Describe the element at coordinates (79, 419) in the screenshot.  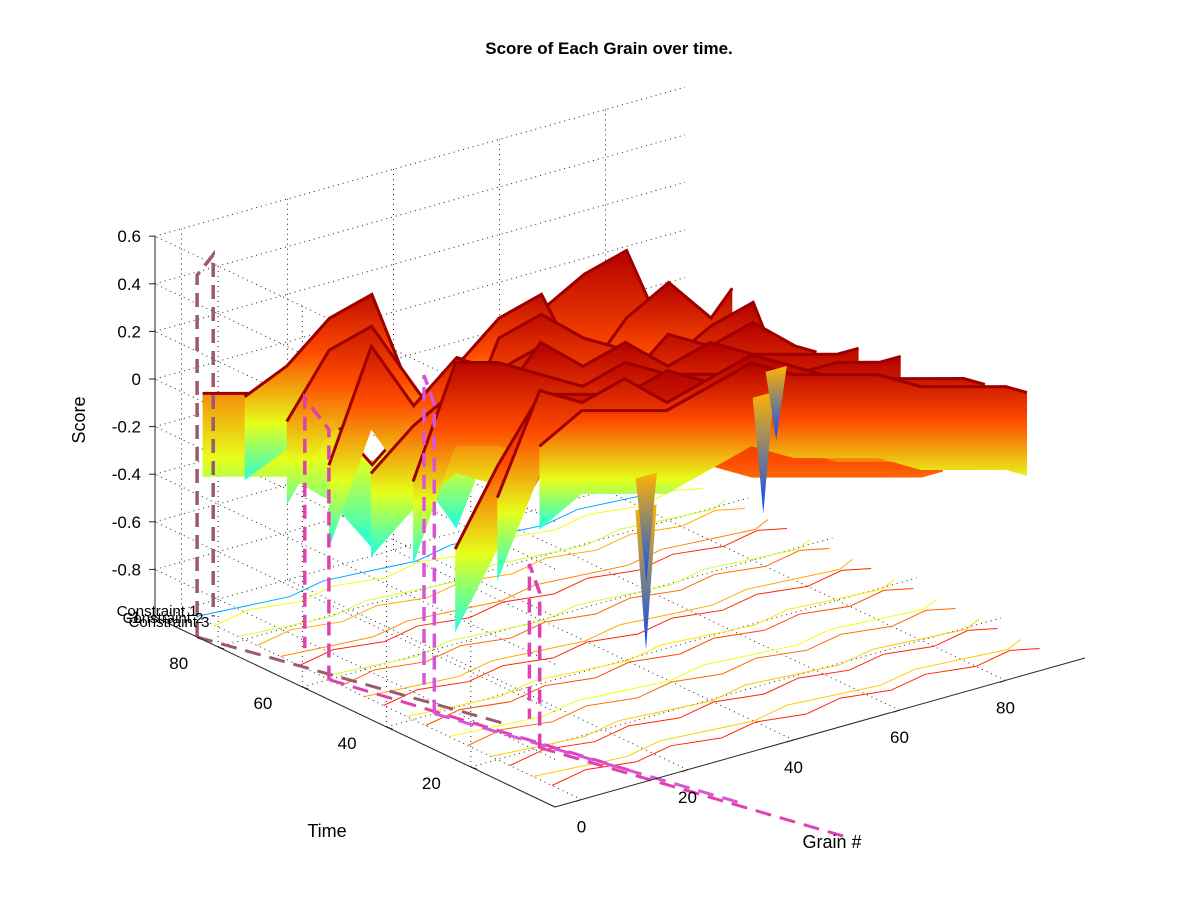
I see `z-axis-label: Score` at that location.